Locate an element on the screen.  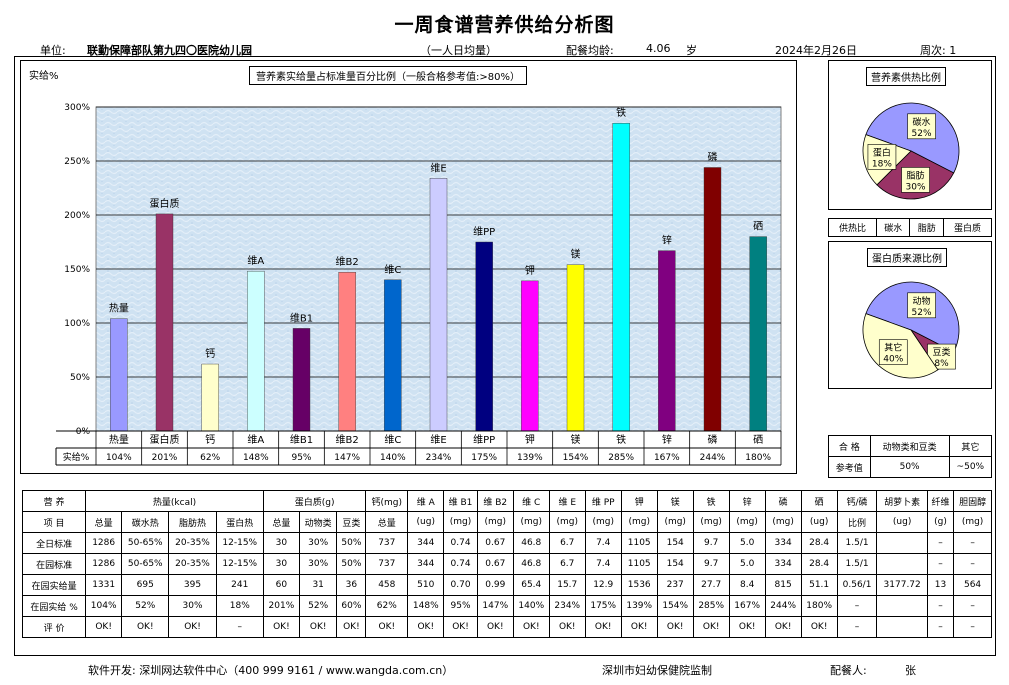
table-cell: 12-15% is located at coordinates (239, 564).